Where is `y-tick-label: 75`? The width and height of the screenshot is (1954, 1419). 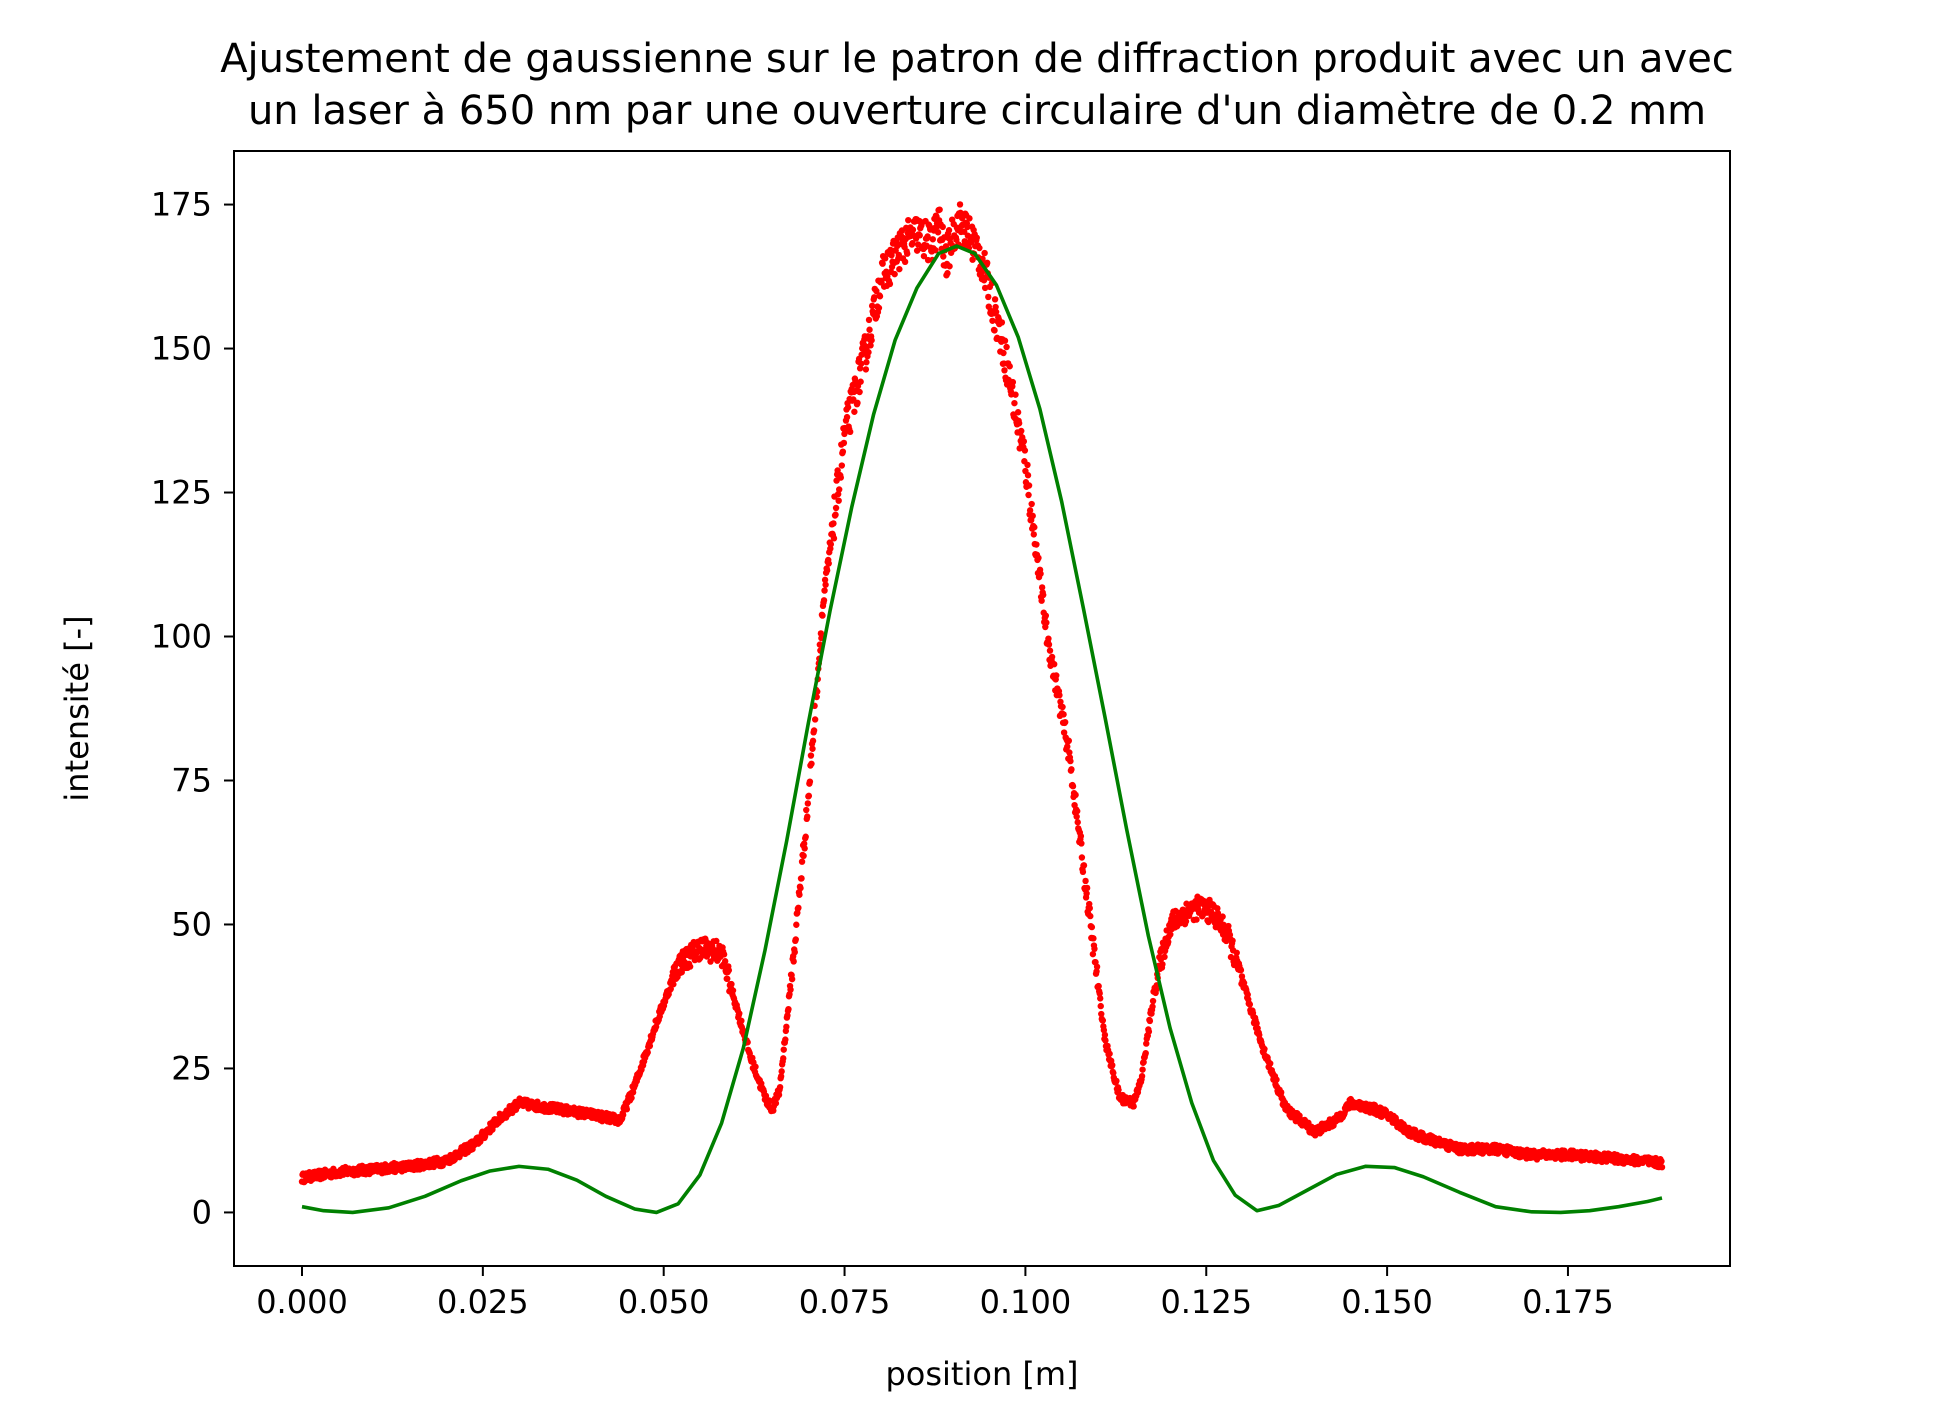 y-tick-label: 75 is located at coordinates (191, 780).